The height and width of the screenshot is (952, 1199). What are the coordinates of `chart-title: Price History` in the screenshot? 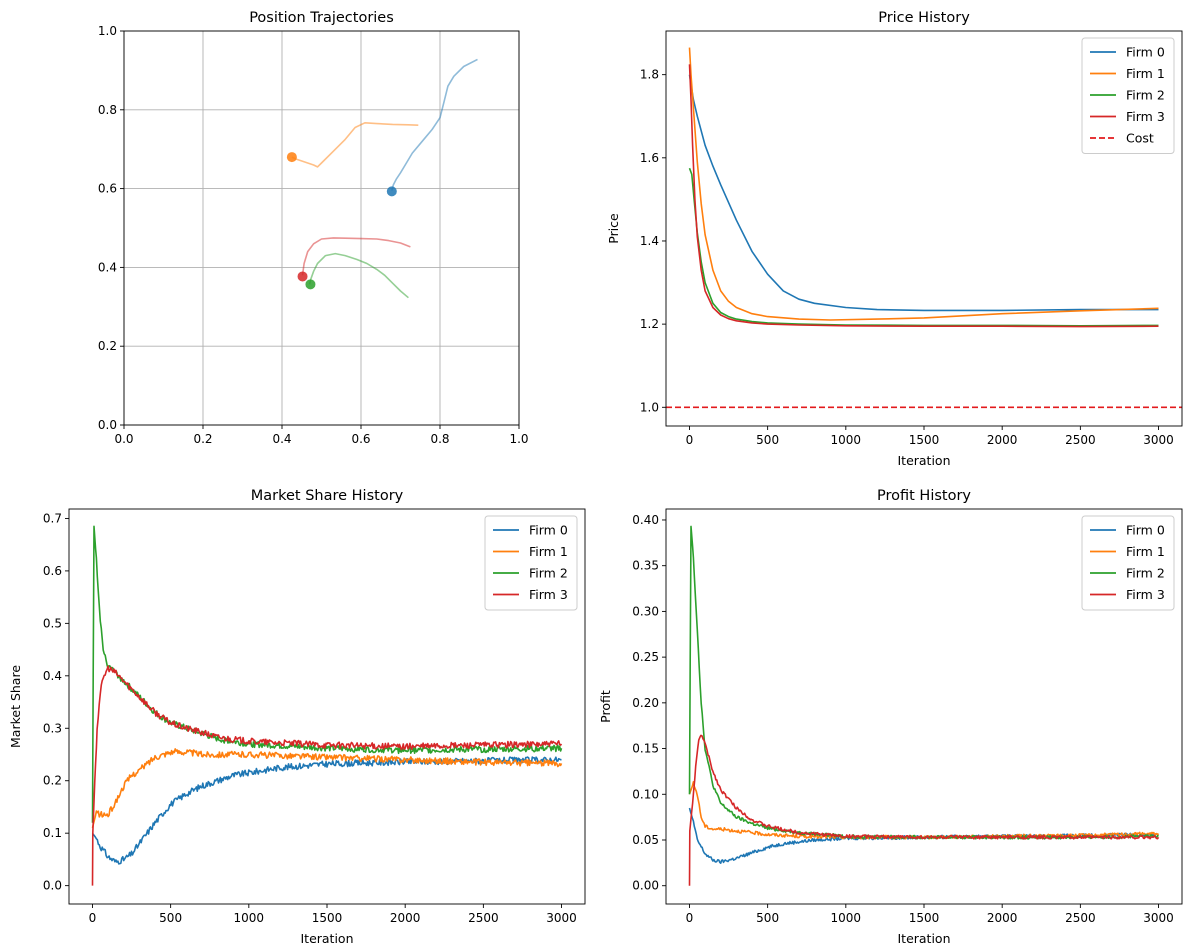 It's located at (924, 18).